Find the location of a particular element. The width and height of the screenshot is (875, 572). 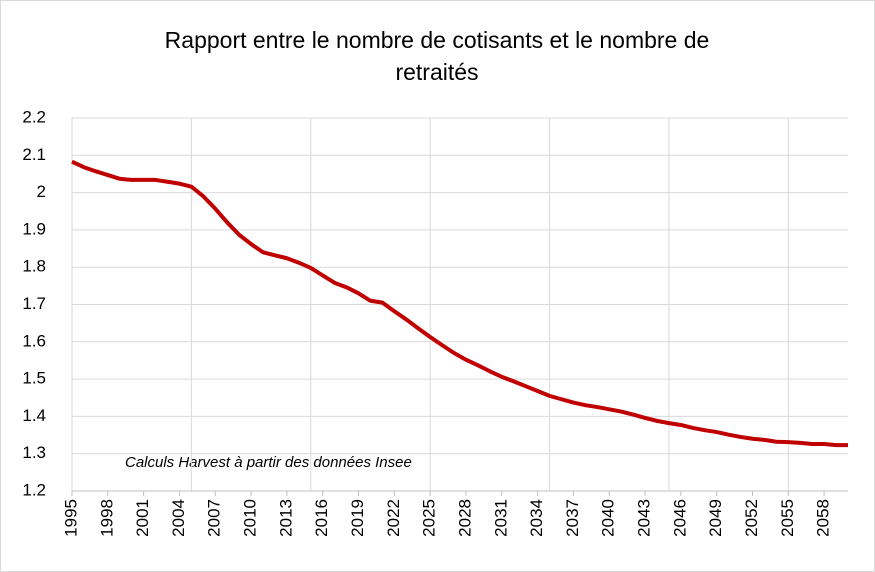

x-tick-label: 2034 is located at coordinates (536, 518).